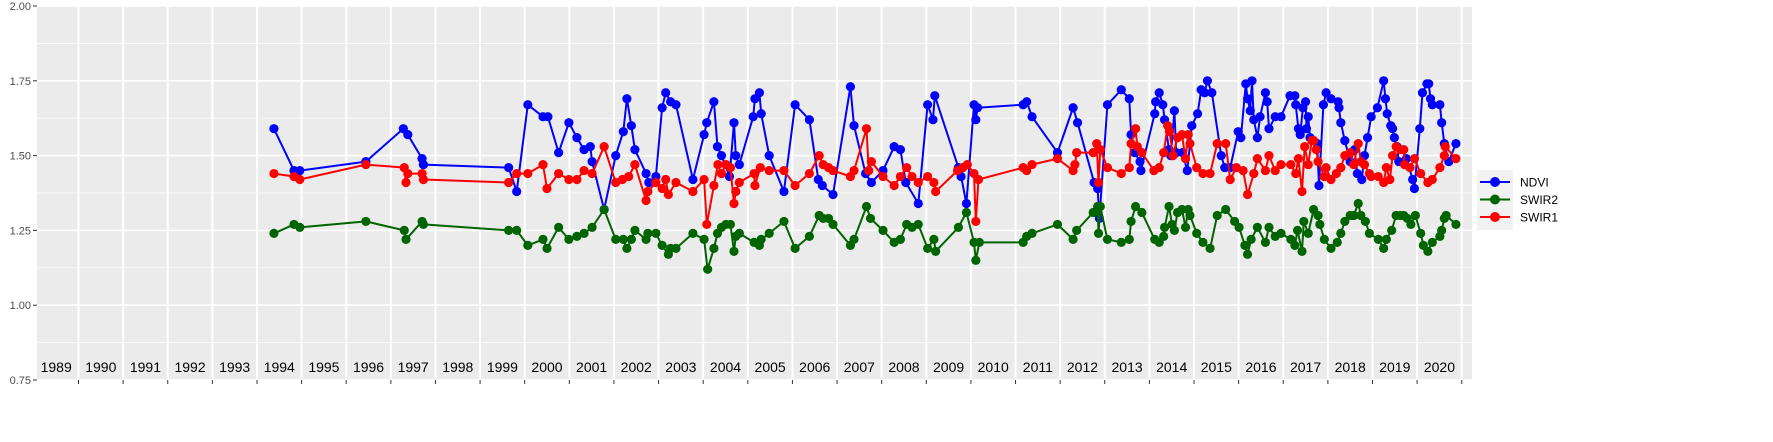 The image size is (1773, 442). Describe the element at coordinates (993, 367) in the screenshot. I see `year-label: 2010` at that location.